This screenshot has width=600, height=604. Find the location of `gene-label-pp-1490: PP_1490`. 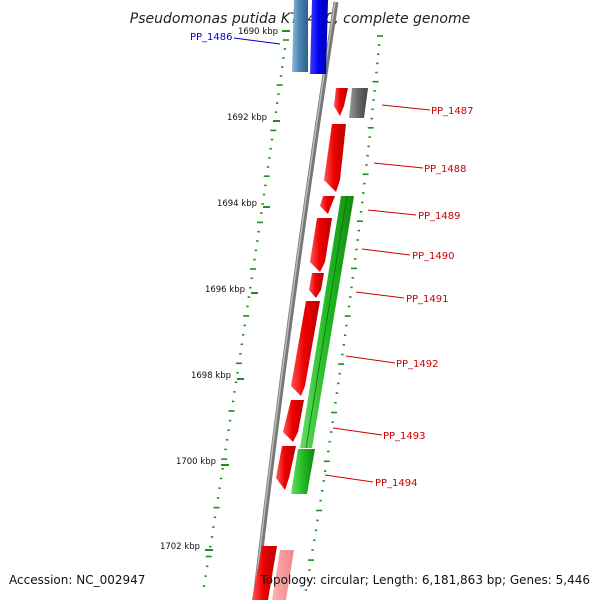

gene-label-pp-1490: PP_1490 is located at coordinates (433, 256).